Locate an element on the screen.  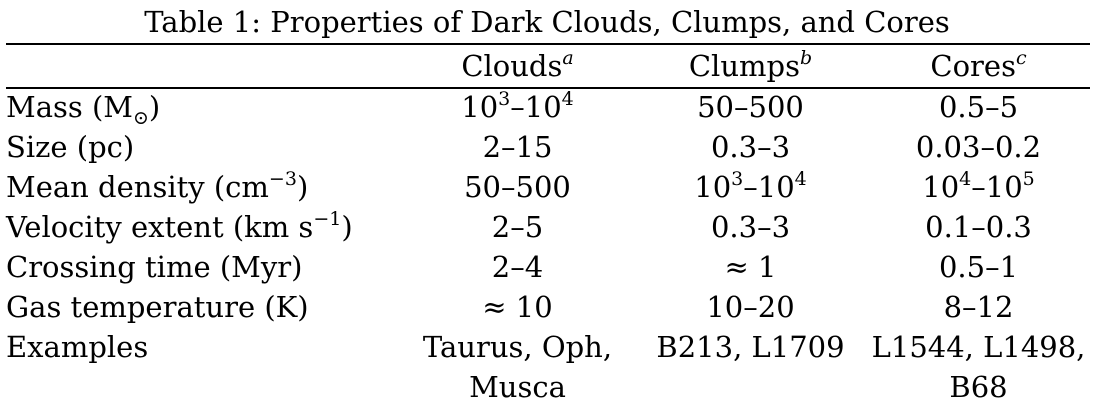
header-clouds: Cloudsa is located at coordinates (517, 65).